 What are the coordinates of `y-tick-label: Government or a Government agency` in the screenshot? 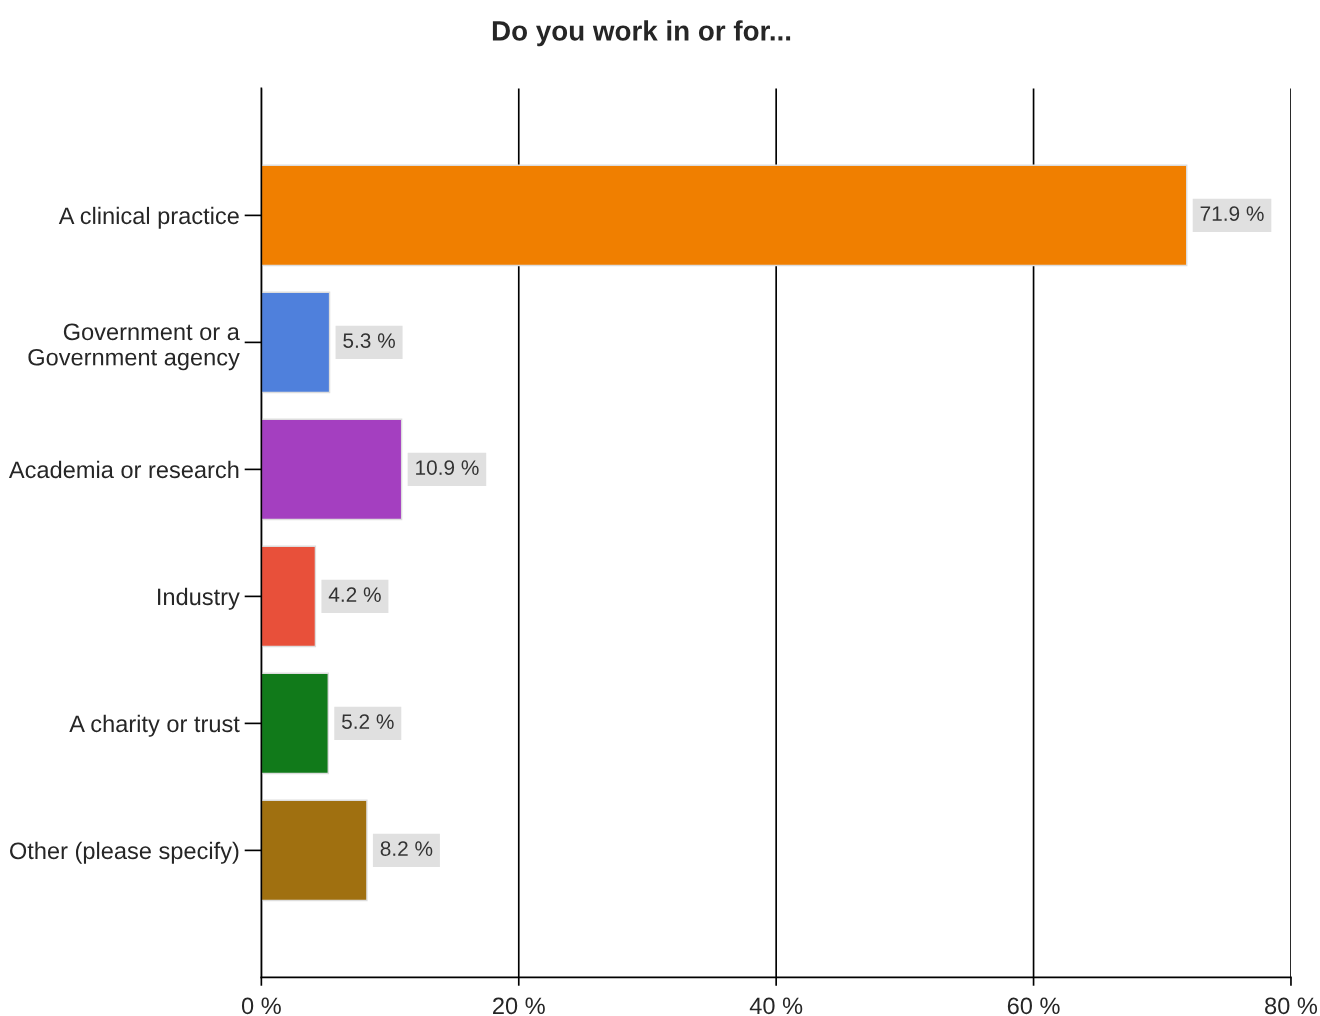 It's located at (134, 347).